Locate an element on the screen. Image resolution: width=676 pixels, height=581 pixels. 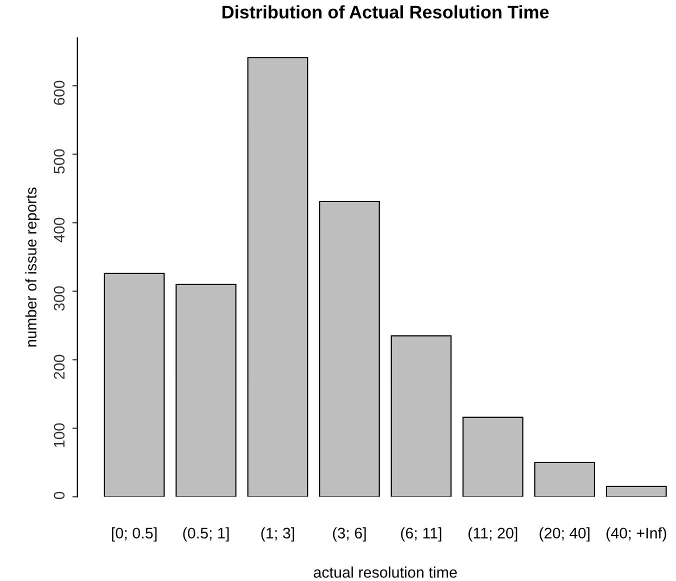
x-tick-label: (3; 6] is located at coordinates (349, 534).